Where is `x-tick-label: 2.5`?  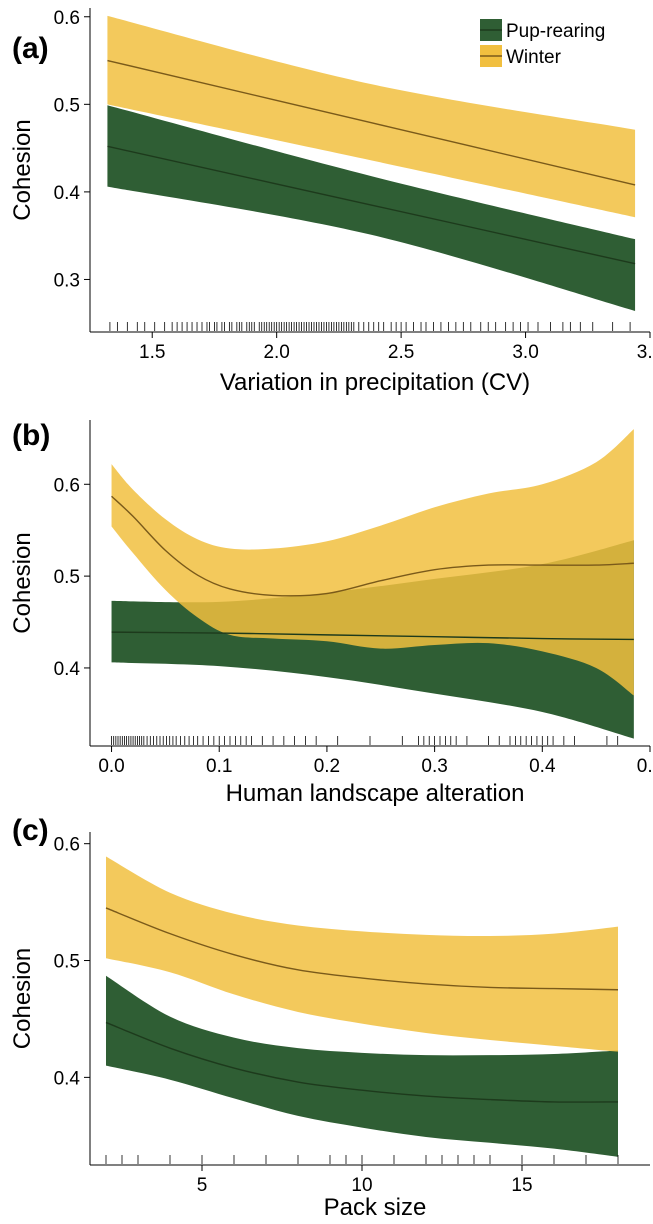 x-tick-label: 2.5 is located at coordinates (401, 352).